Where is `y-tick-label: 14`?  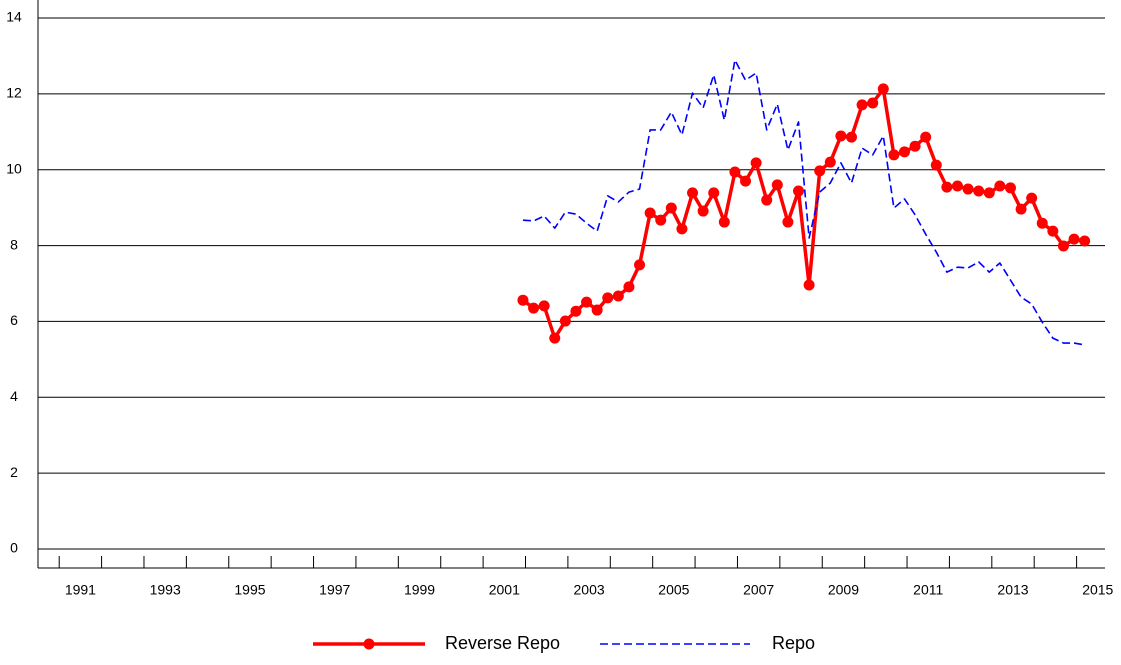 y-tick-label: 14 is located at coordinates (14, 17).